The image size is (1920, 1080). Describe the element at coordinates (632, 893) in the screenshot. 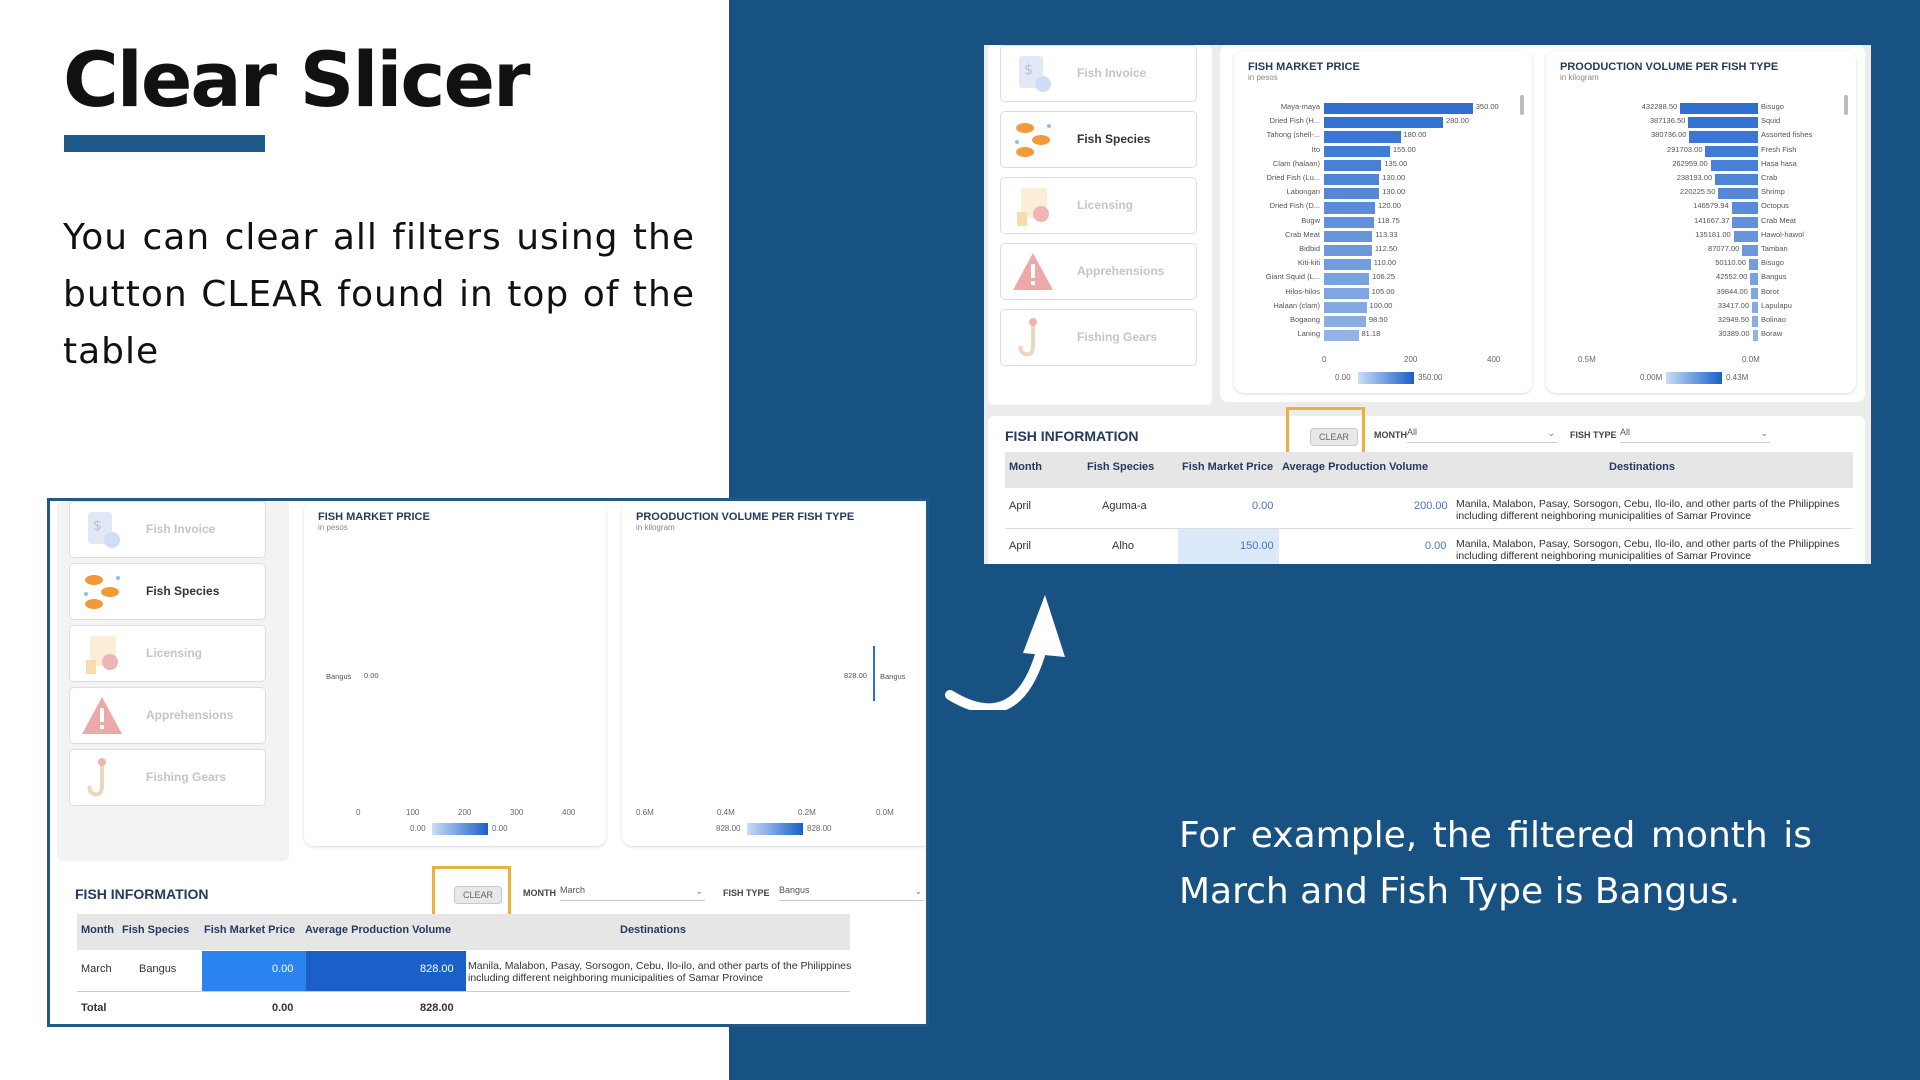

I see `month-dropdown: March ⌄` at that location.